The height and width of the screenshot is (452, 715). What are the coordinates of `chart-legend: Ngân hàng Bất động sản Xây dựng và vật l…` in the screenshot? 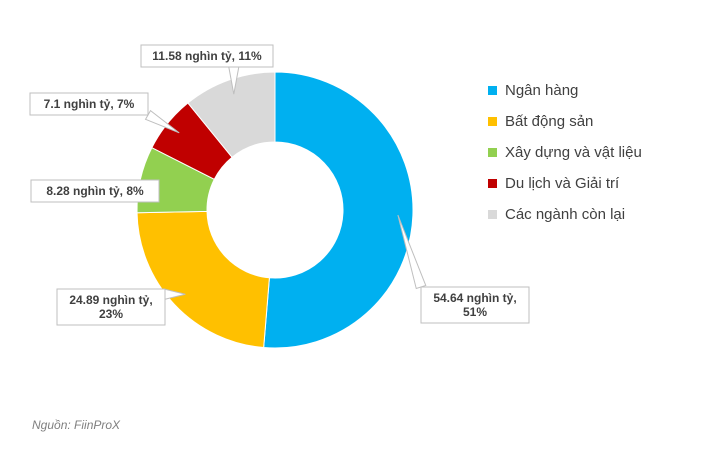 It's located at (565, 157).